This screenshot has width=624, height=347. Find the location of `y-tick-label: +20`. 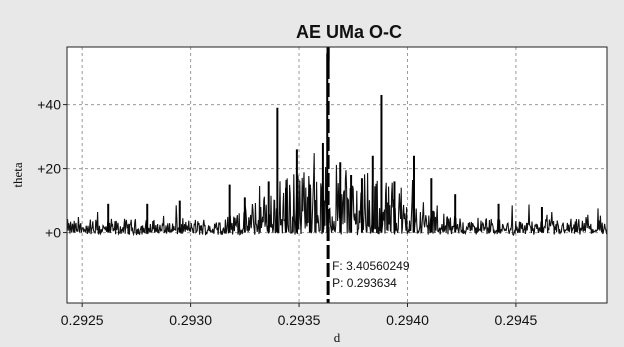

y-tick-label: +20 is located at coordinates (49, 169).